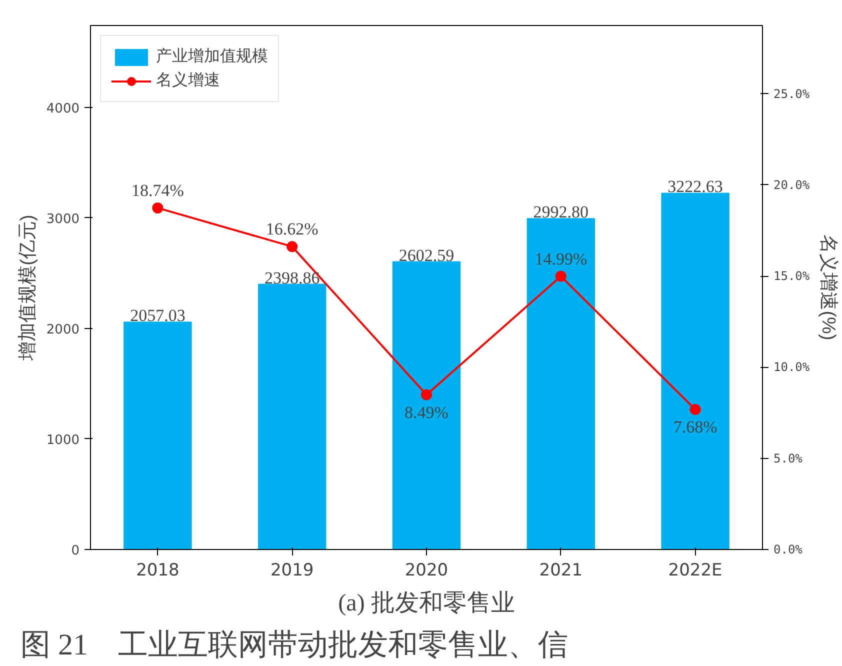 This screenshot has width=842, height=666. What do you see at coordinates (789, 458) in the screenshot?
I see `y2-tick-label: 5.0%` at bounding box center [789, 458].